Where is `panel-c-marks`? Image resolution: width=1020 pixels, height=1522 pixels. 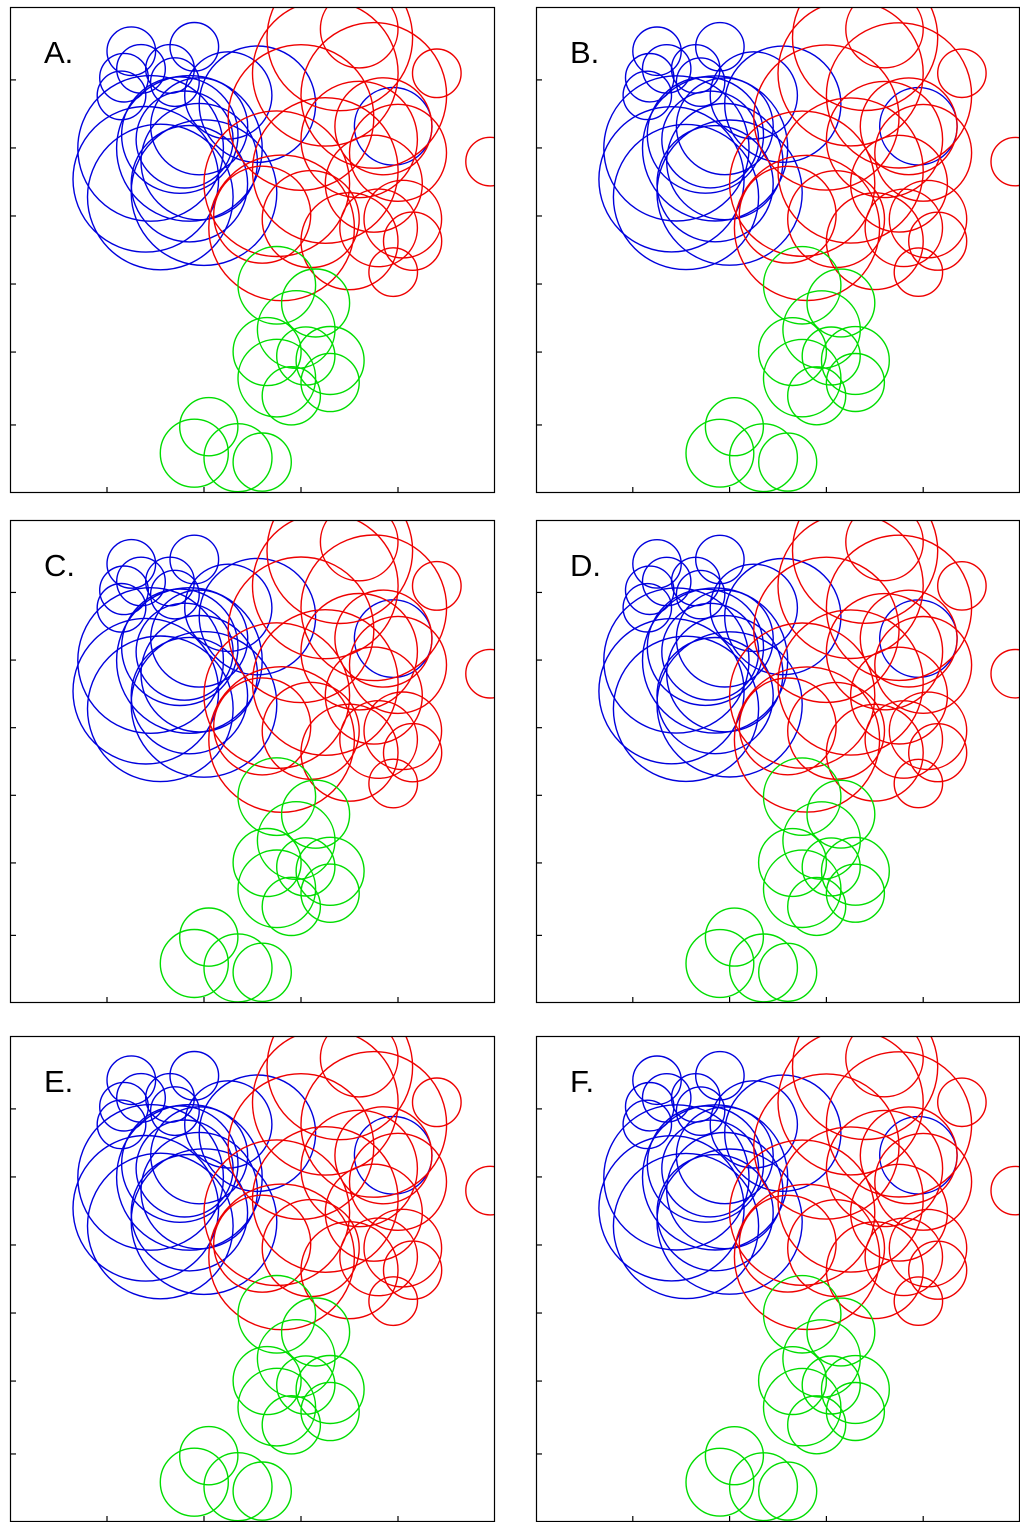 panel-c-marks is located at coordinates (283, 761).